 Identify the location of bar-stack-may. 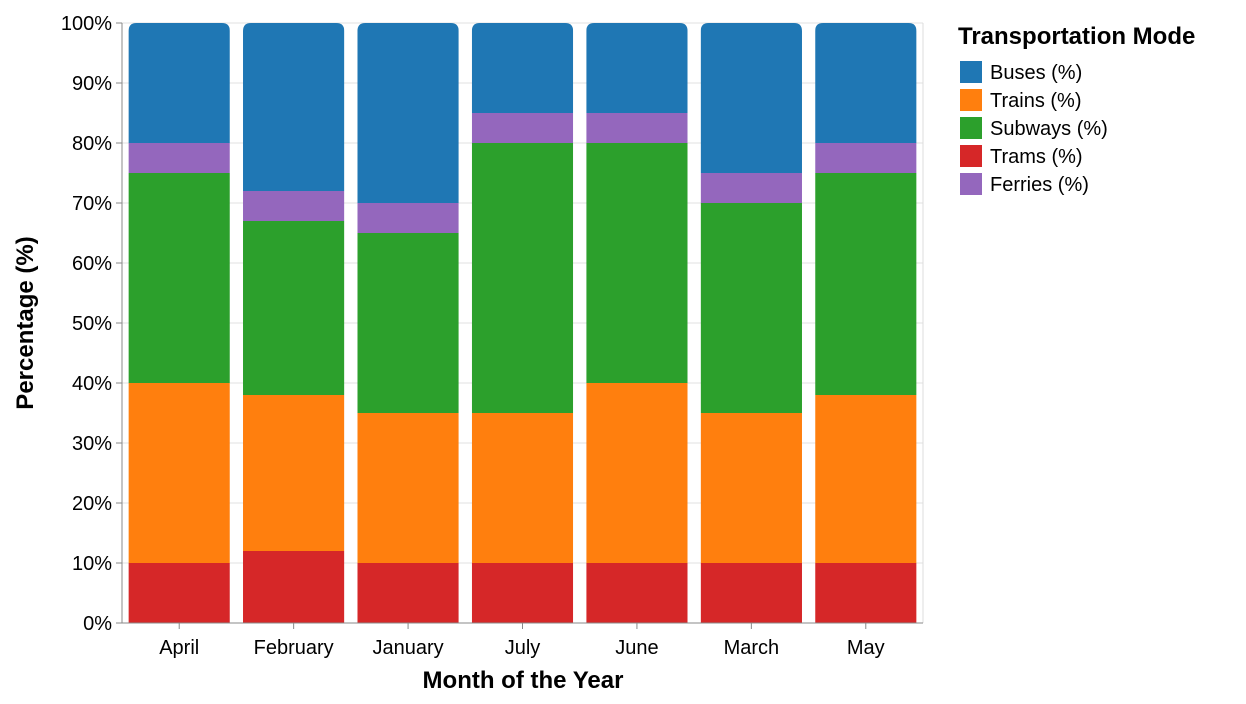
(866, 323).